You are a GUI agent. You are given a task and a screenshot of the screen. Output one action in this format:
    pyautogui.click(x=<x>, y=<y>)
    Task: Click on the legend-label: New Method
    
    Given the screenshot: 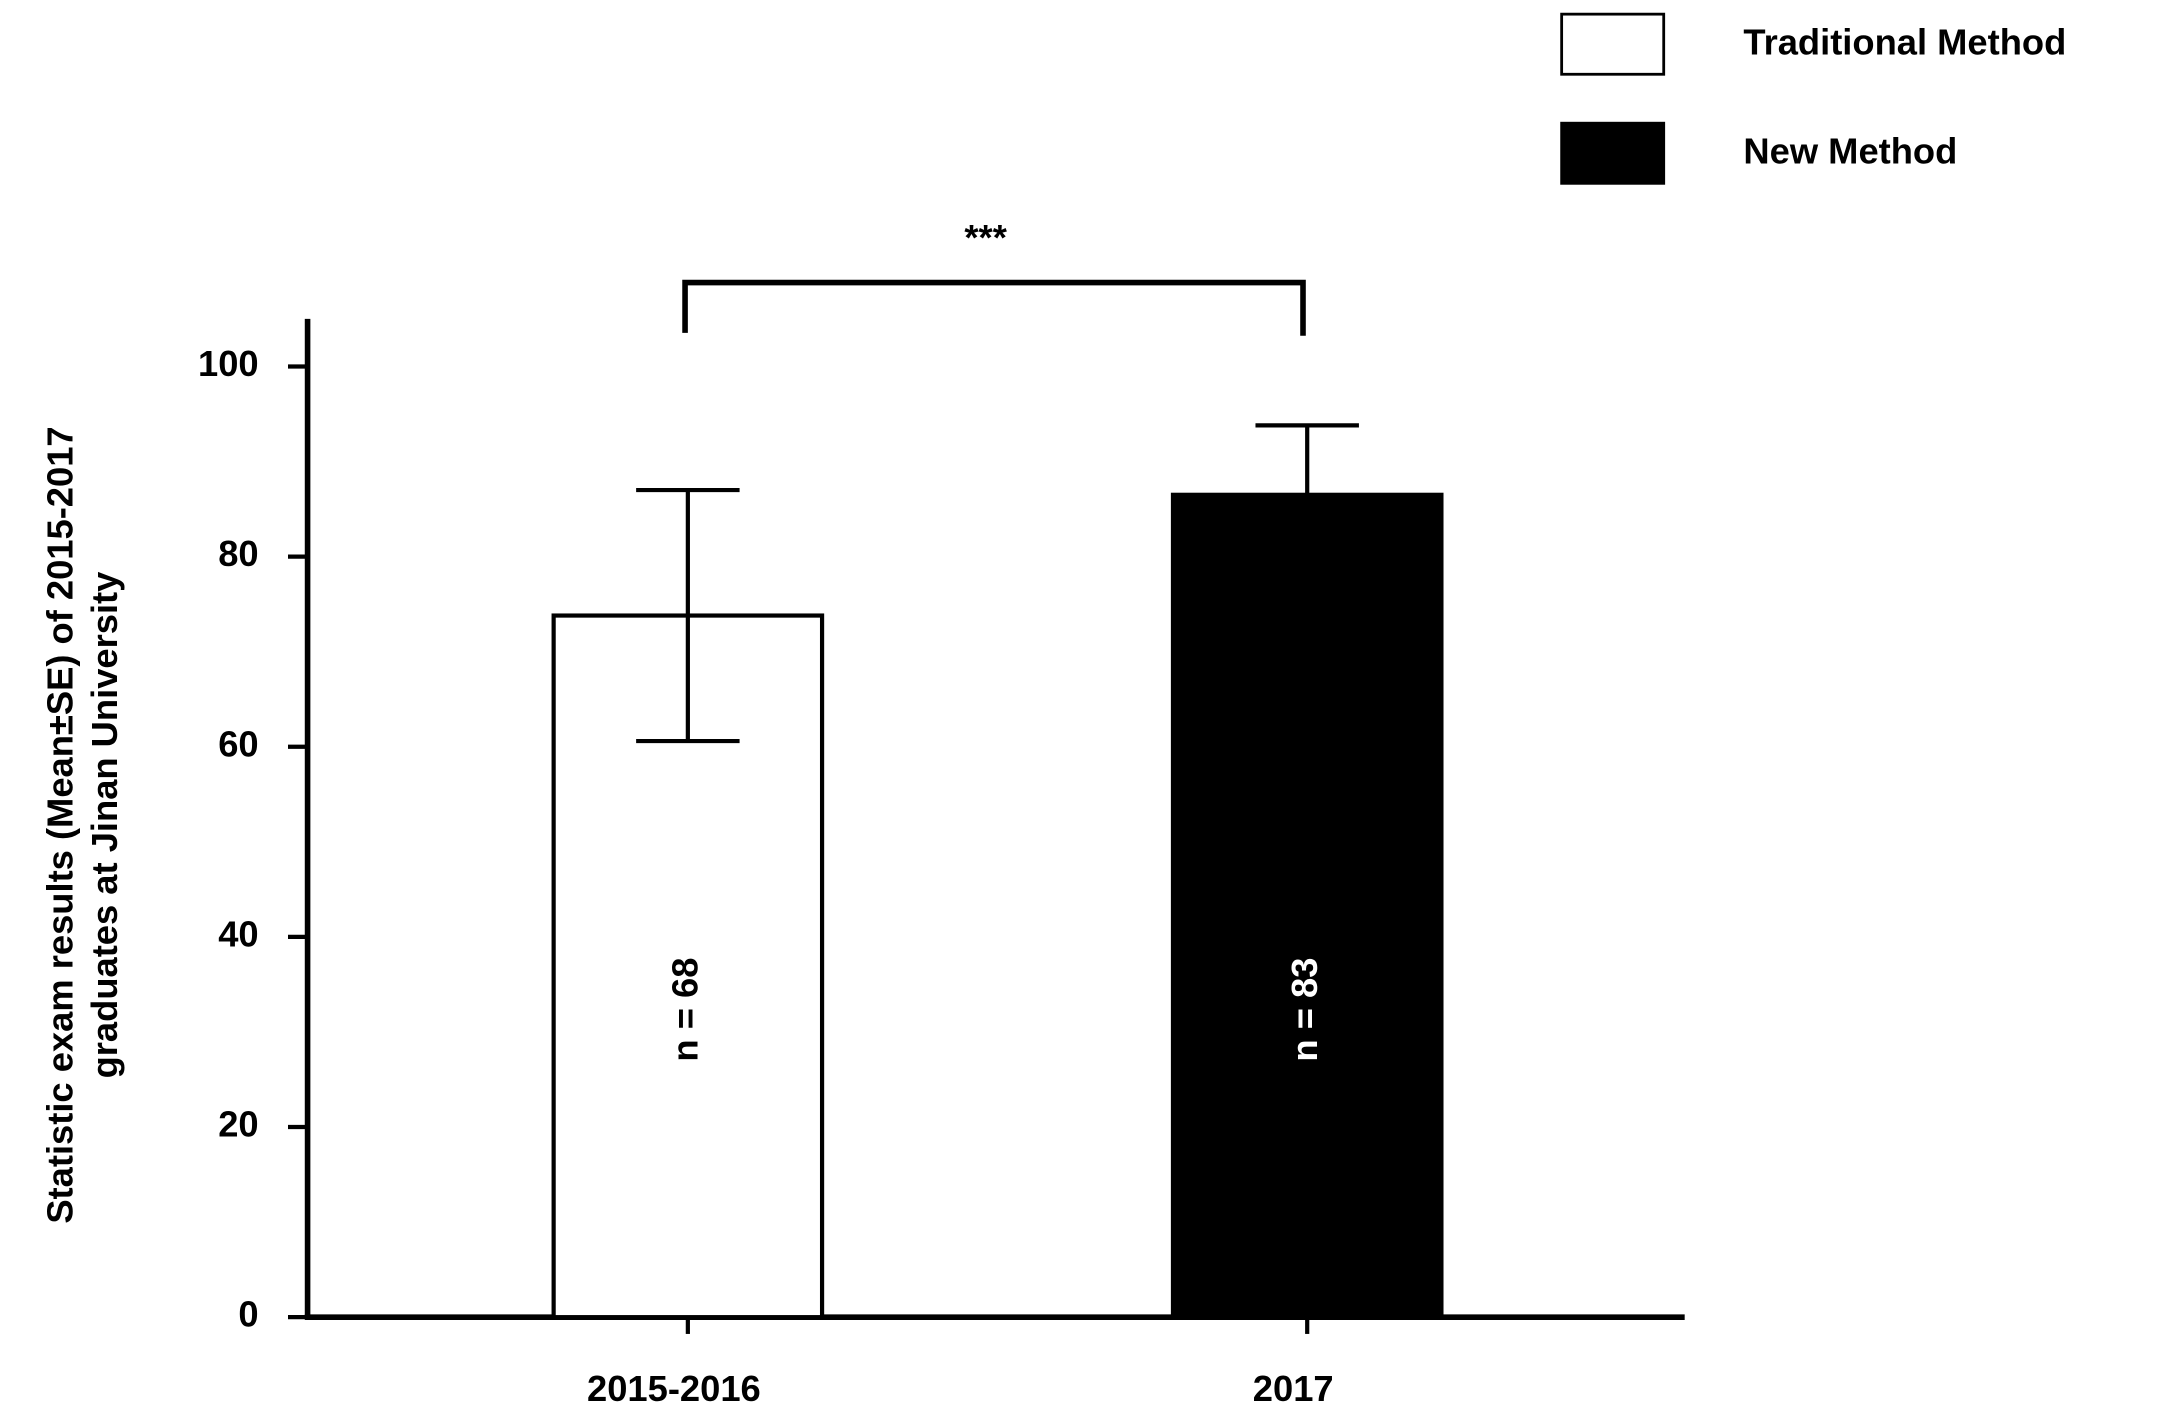 What is the action you would take?
    pyautogui.click(x=1850, y=151)
    